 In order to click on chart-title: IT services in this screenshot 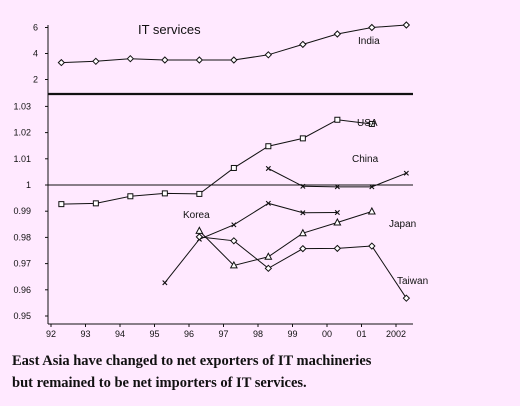, I will do `click(169, 29)`.